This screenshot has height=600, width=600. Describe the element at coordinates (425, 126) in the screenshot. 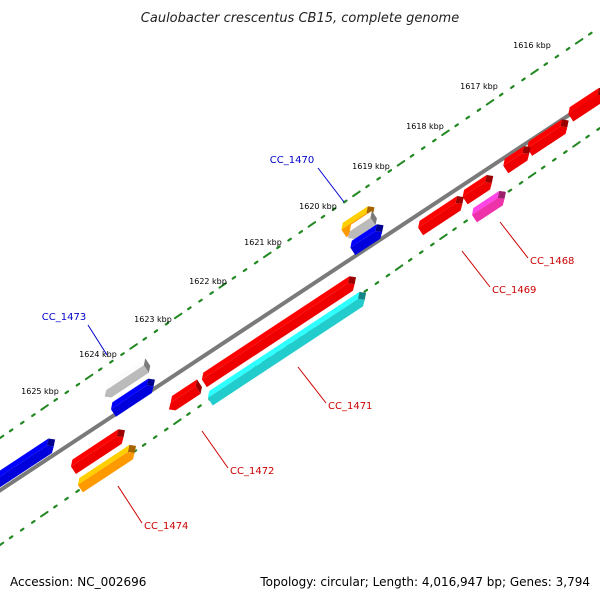

I see `tick-label-kbp: 1618 kbp` at that location.